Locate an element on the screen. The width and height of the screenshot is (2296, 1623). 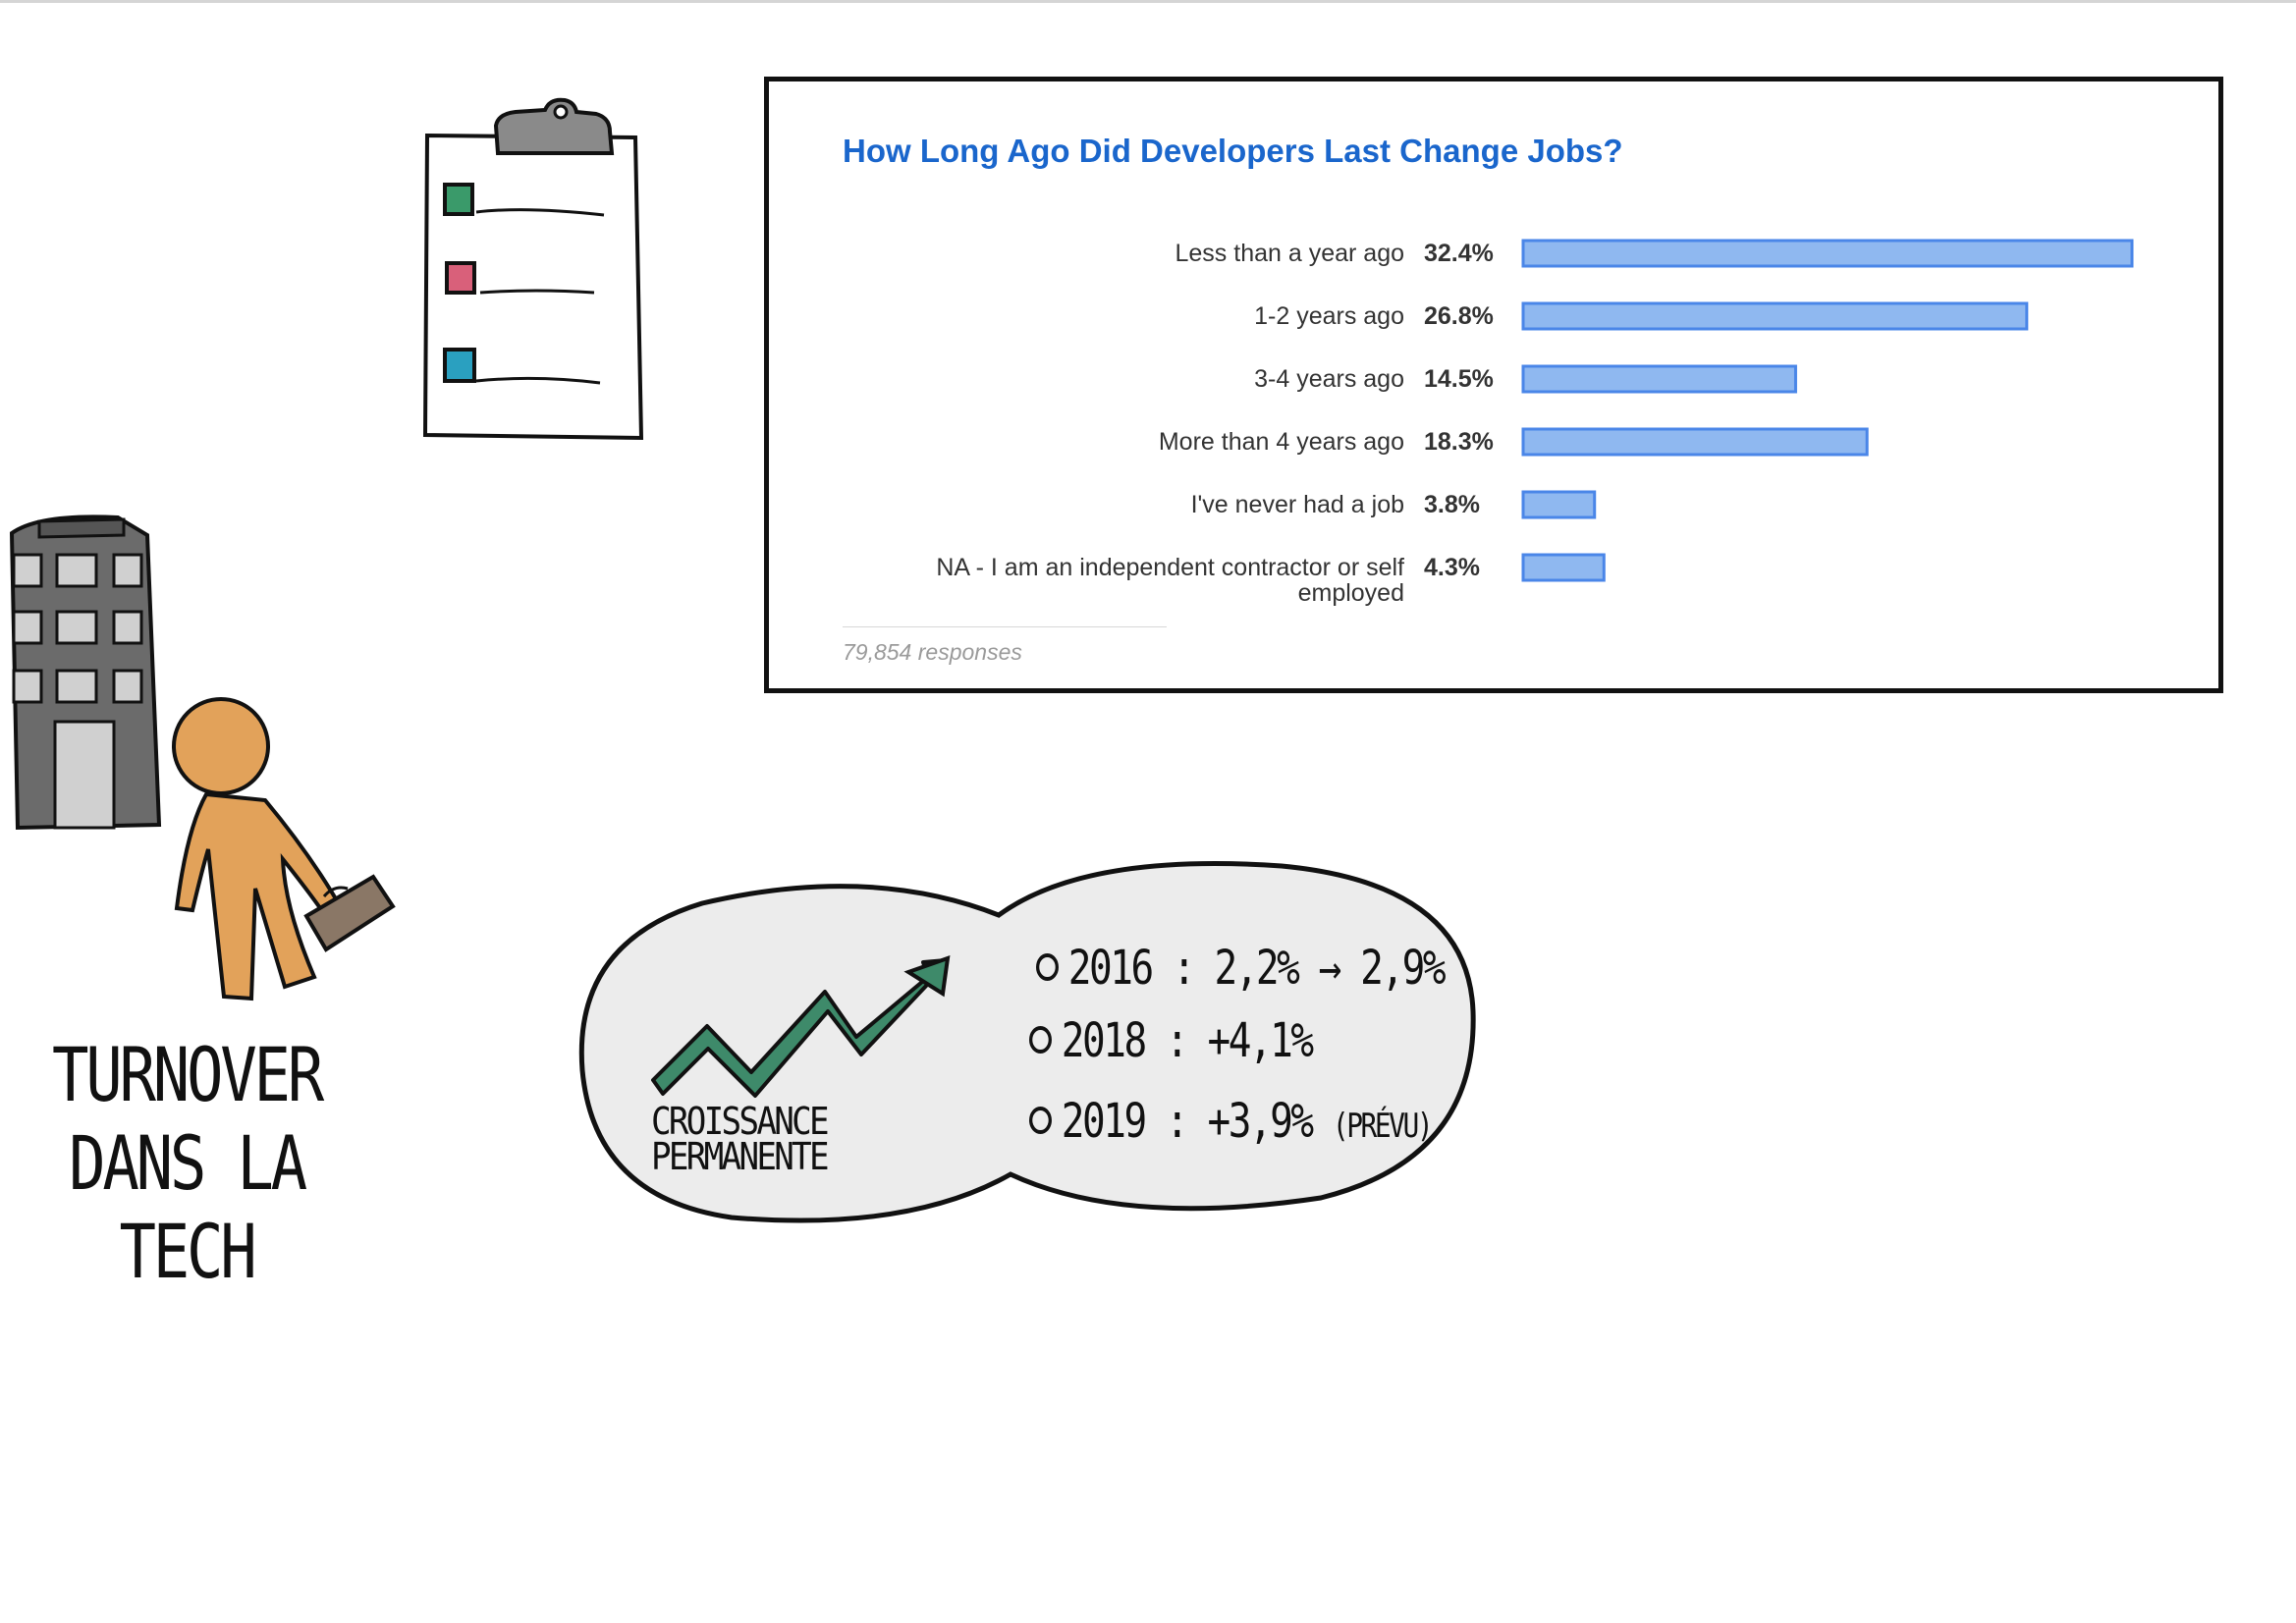
stat-item: 2019 : +3,9% (PRÉVU) is located at coordinates (1231, 1121).